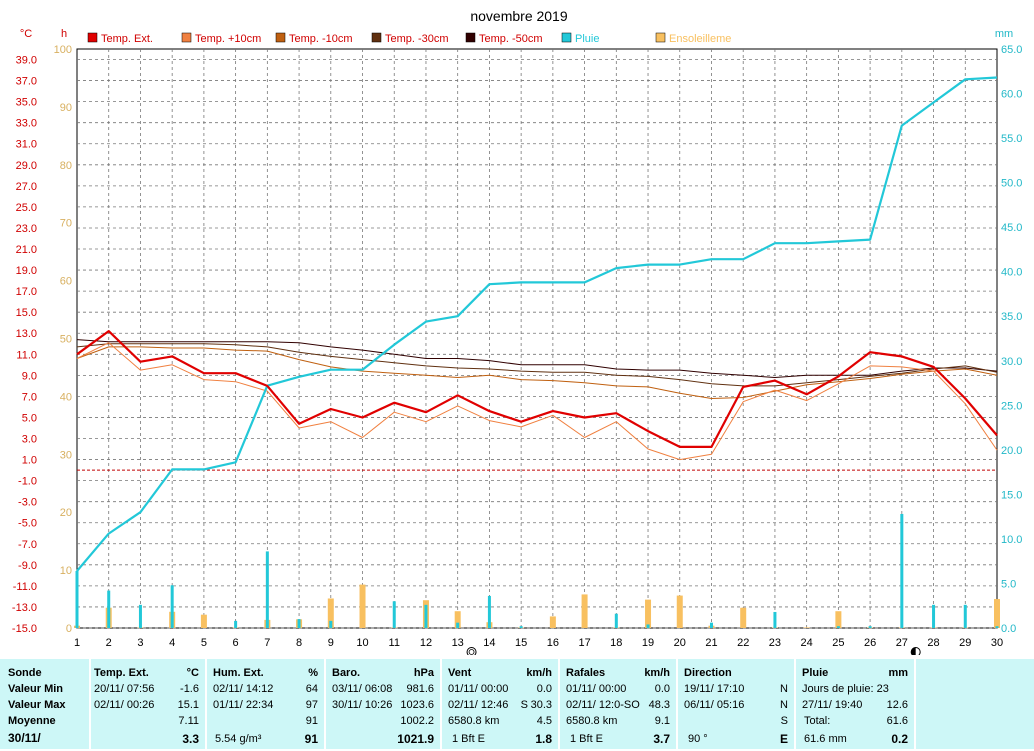 The height and width of the screenshot is (751, 1034). I want to click on hum-min-value: 64, so click(311, 689).